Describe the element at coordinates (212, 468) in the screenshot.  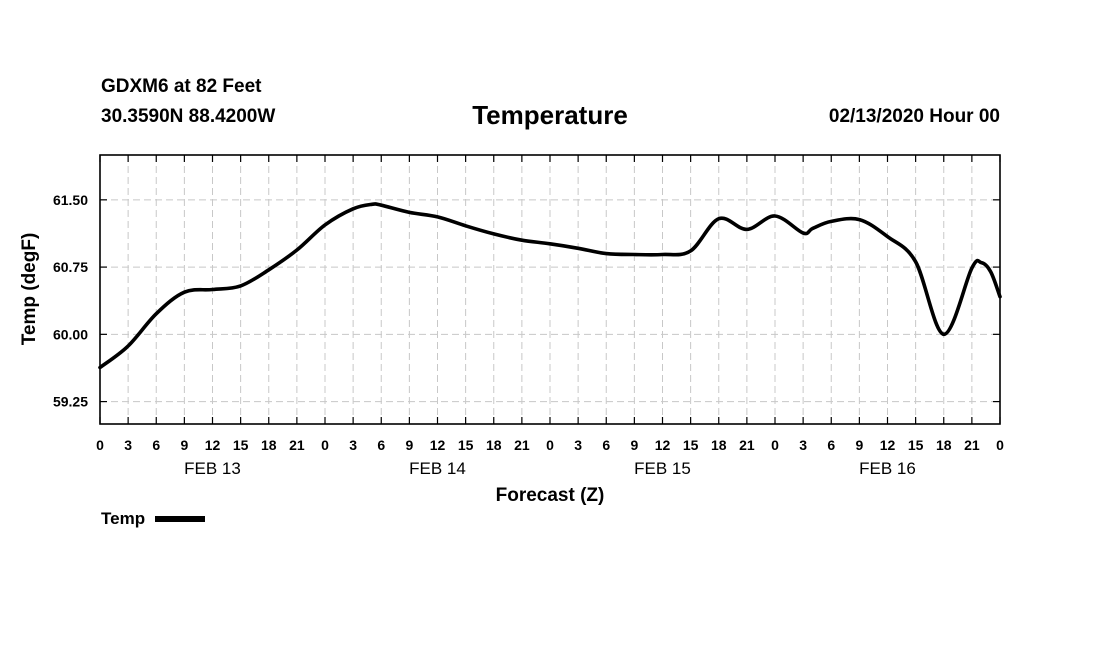
I see `day-label: FEB 13` at that location.